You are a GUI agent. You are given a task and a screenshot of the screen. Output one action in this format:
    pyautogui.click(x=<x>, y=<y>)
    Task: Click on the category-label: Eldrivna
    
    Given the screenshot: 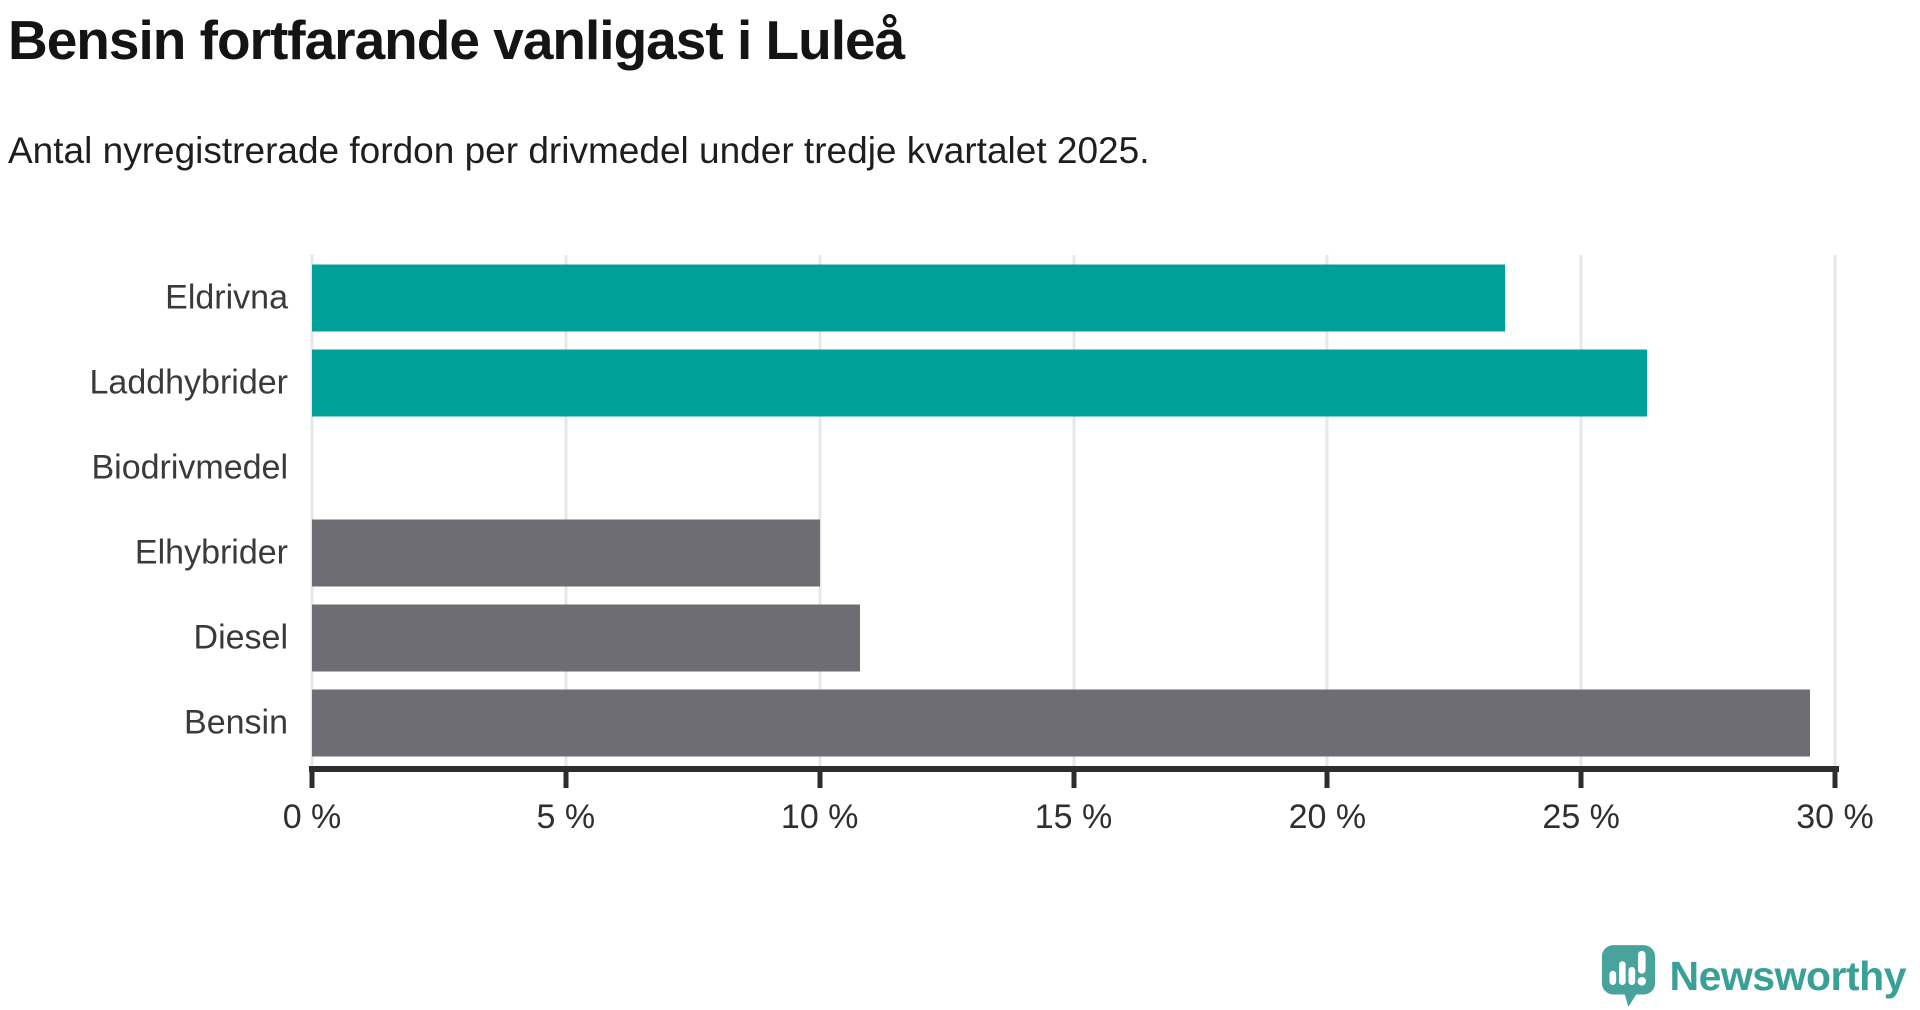 What is the action you would take?
    pyautogui.click(x=226, y=297)
    